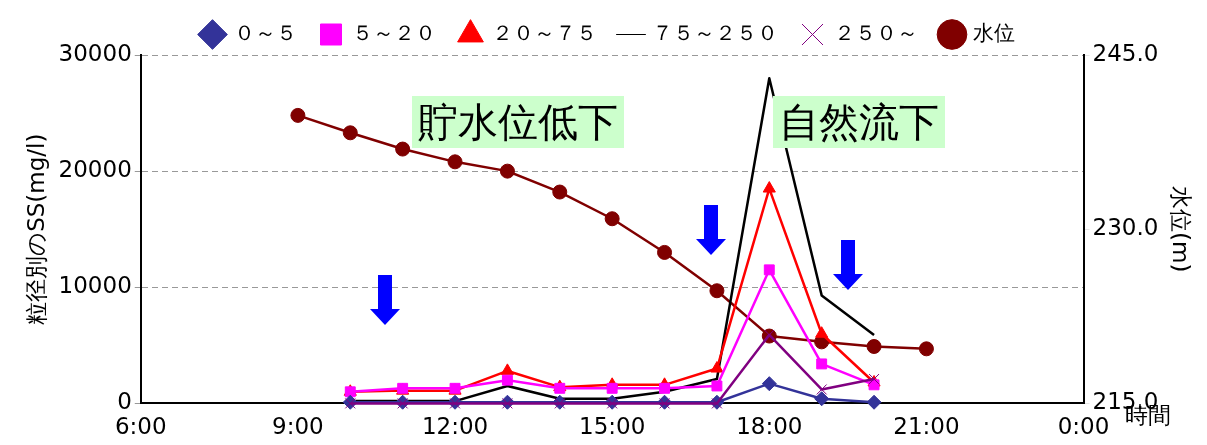 The image size is (1207, 445). I want to click on y2-axis-title: 水位(m), so click(1181, 229).